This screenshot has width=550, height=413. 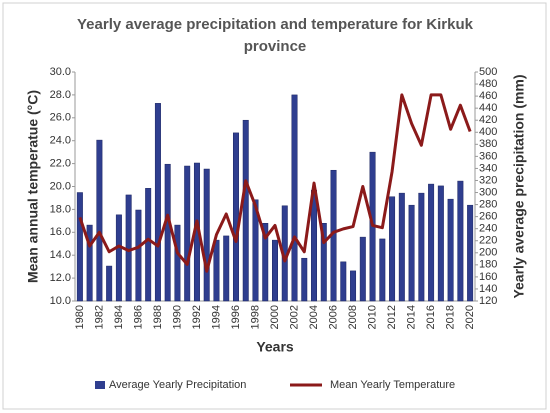 What do you see at coordinates (99, 317) in the screenshot?
I see `x-tick-label: 1982` at bounding box center [99, 317].